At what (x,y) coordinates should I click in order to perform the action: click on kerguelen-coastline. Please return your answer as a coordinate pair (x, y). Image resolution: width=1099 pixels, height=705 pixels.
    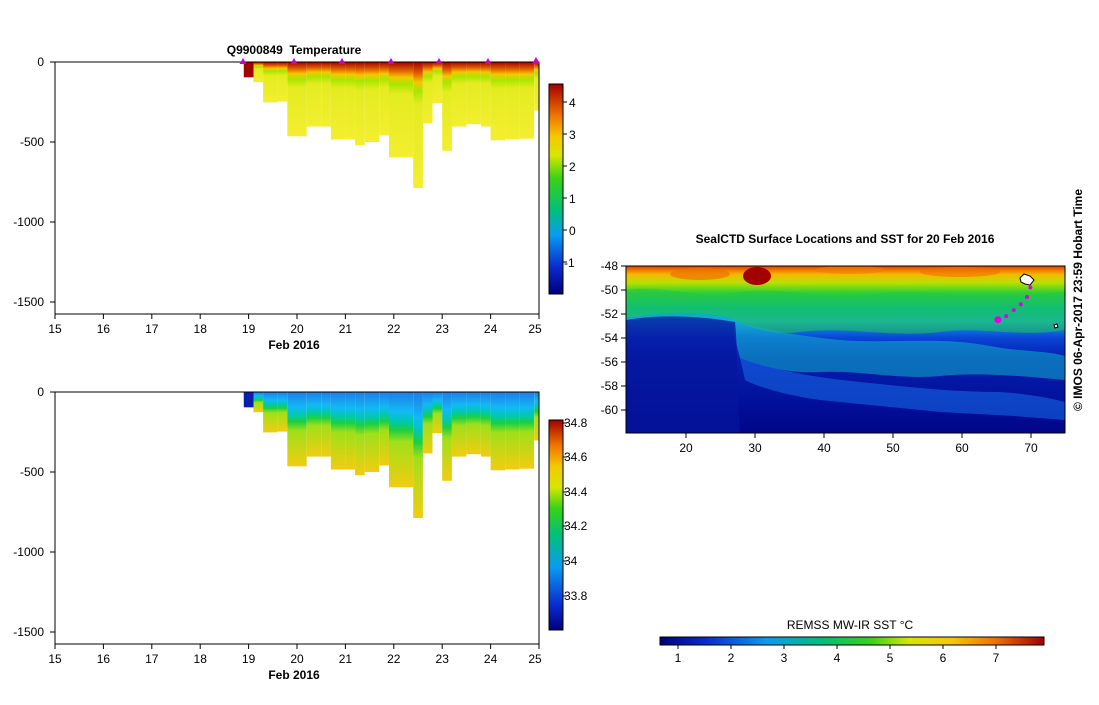
    Looking at the image, I should click on (1027, 279).